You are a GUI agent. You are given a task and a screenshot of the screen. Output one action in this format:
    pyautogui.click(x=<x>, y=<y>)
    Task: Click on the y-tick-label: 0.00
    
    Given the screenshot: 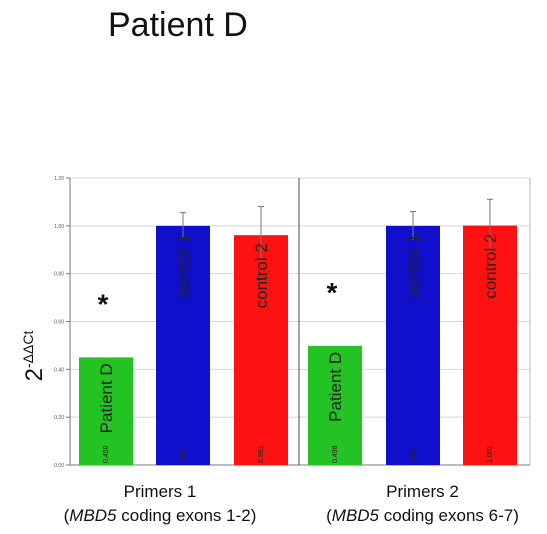 What is the action you would take?
    pyautogui.click(x=59, y=466)
    